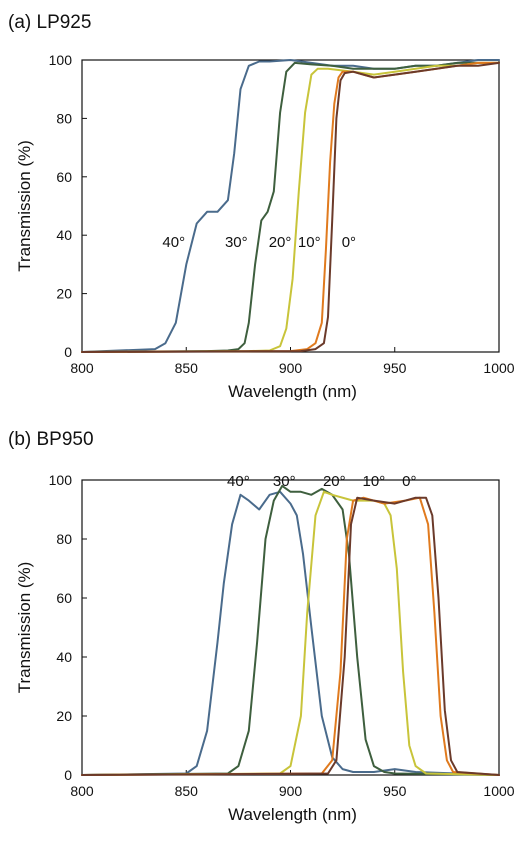 The height and width of the screenshot is (842, 517). I want to click on chart1-x-tick-label: 950, so click(395, 791).